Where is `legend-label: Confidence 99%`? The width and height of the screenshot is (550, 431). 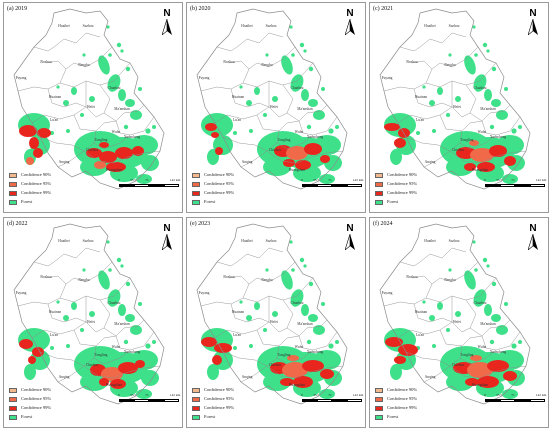
legend-label: Confidence 99% is located at coordinates (36, 193).